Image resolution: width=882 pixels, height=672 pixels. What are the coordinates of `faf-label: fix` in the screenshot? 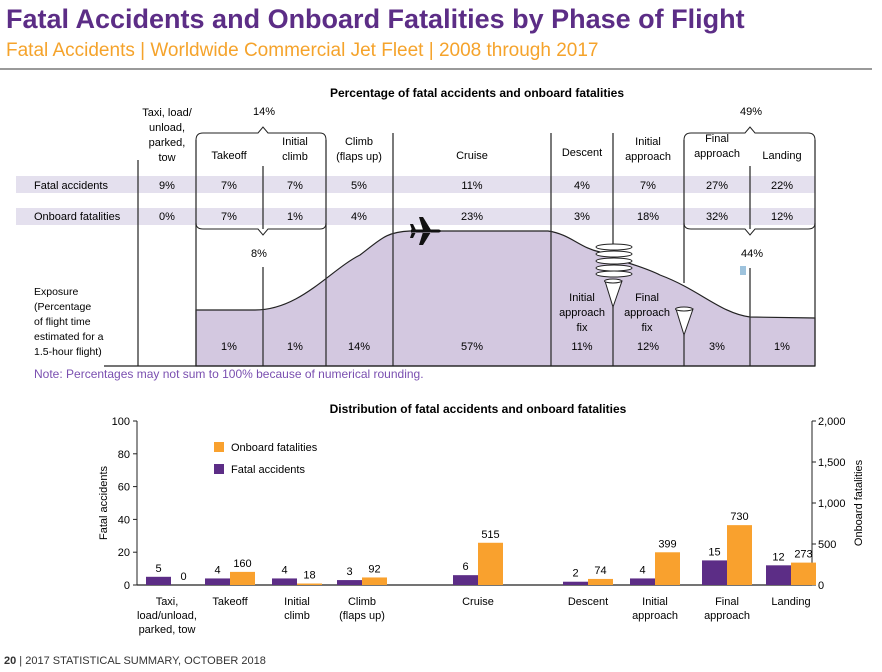 It's located at (648, 328).